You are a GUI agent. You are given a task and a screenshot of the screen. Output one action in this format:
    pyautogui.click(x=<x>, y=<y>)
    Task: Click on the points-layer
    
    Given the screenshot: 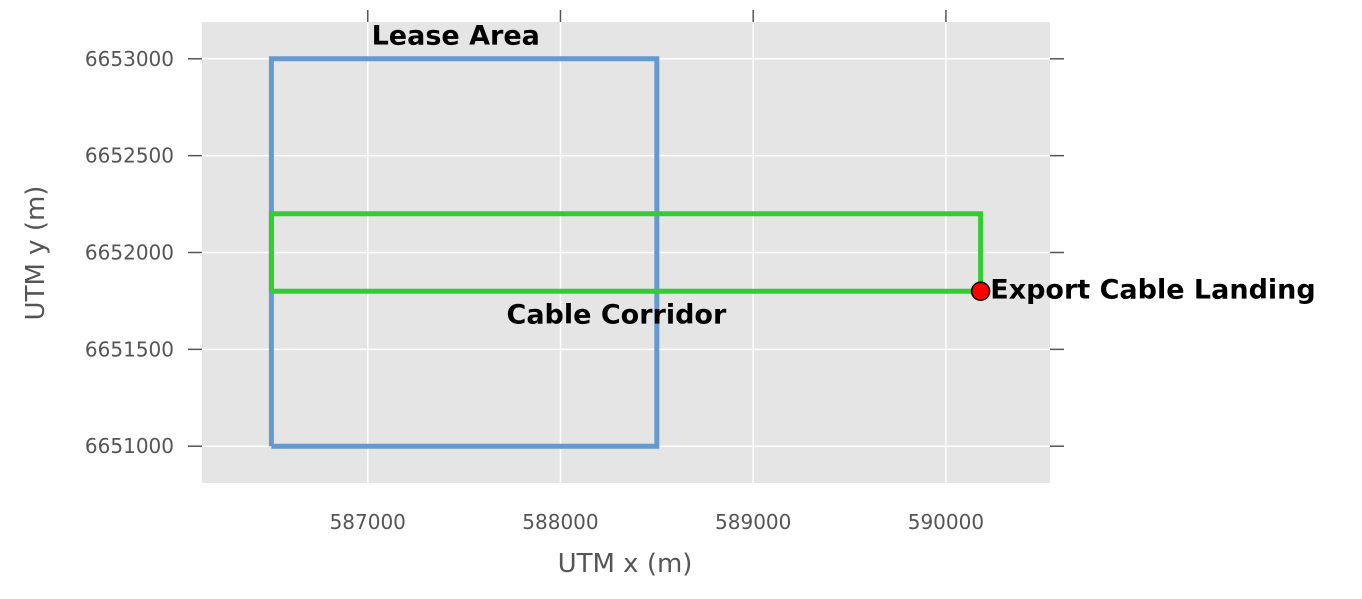 What is the action you would take?
    pyautogui.click(x=980, y=291)
    